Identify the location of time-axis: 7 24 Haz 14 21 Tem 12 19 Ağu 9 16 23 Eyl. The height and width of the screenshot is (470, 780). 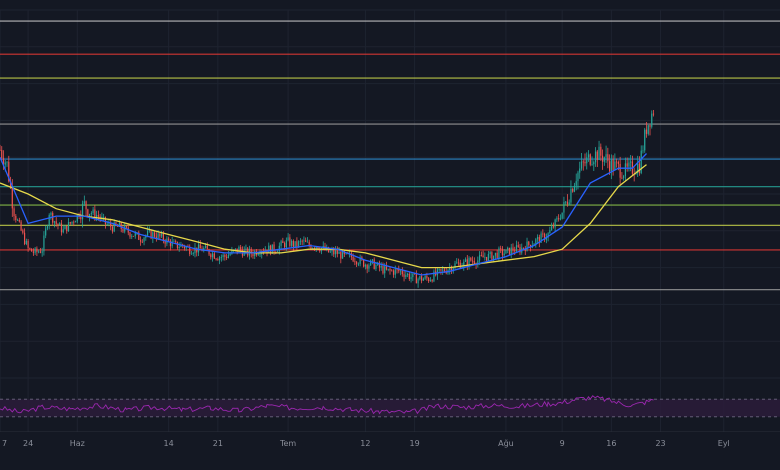
(390, 451).